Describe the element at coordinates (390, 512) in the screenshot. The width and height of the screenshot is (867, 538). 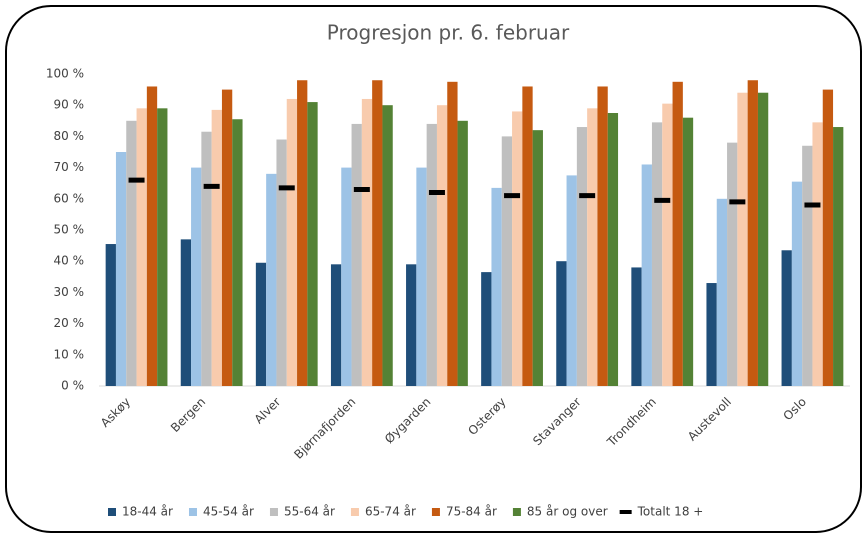
I see `legend-label: 65-74 år` at that location.